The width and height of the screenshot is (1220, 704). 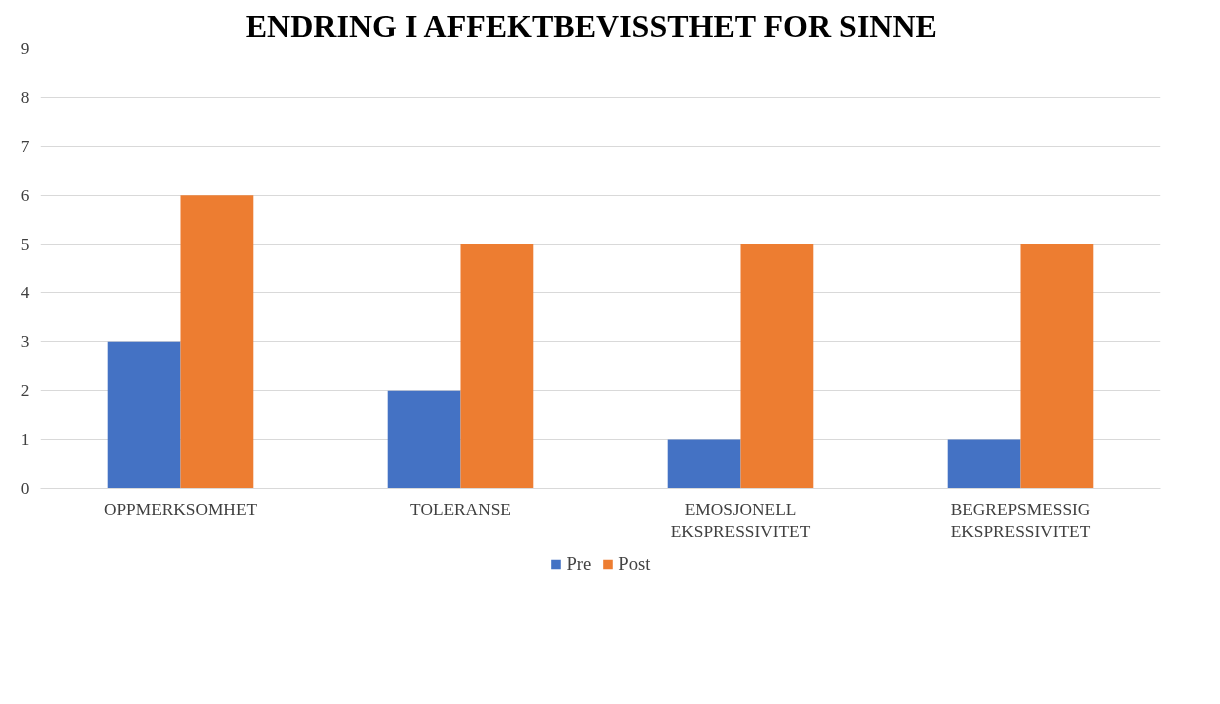 I want to click on x-tick-label: TOLERANSE, so click(x=460, y=509).